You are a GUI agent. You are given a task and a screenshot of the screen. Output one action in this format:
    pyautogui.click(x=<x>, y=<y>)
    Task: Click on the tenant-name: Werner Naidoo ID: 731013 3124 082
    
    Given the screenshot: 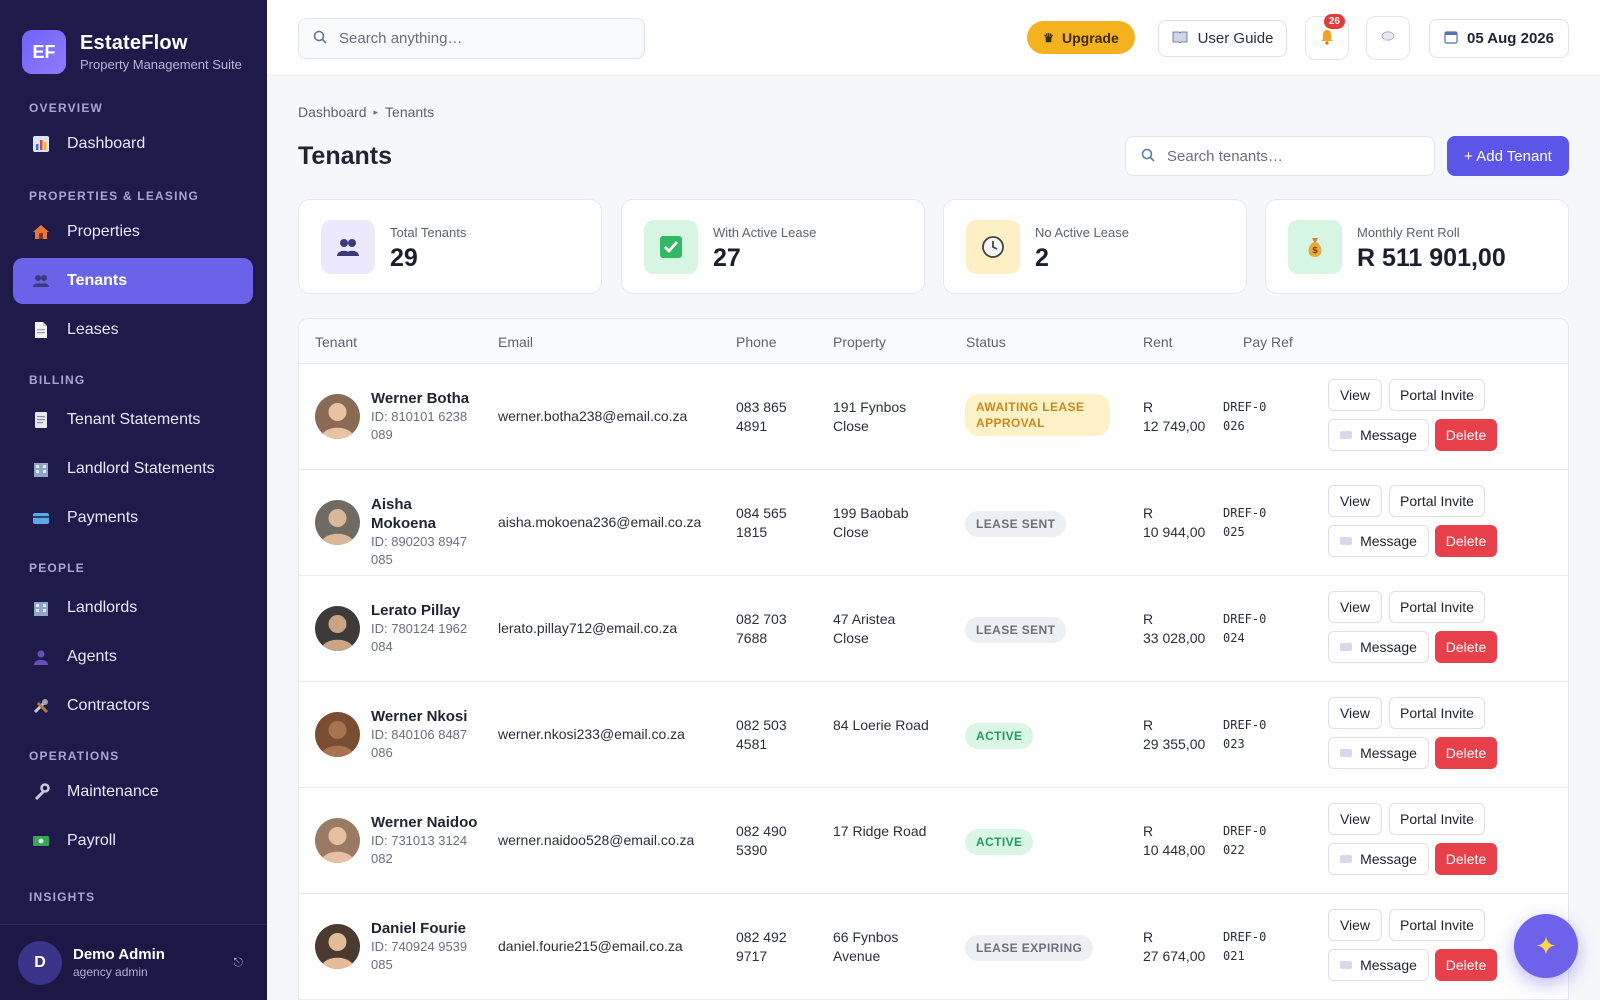 What is the action you would take?
    pyautogui.click(x=426, y=840)
    